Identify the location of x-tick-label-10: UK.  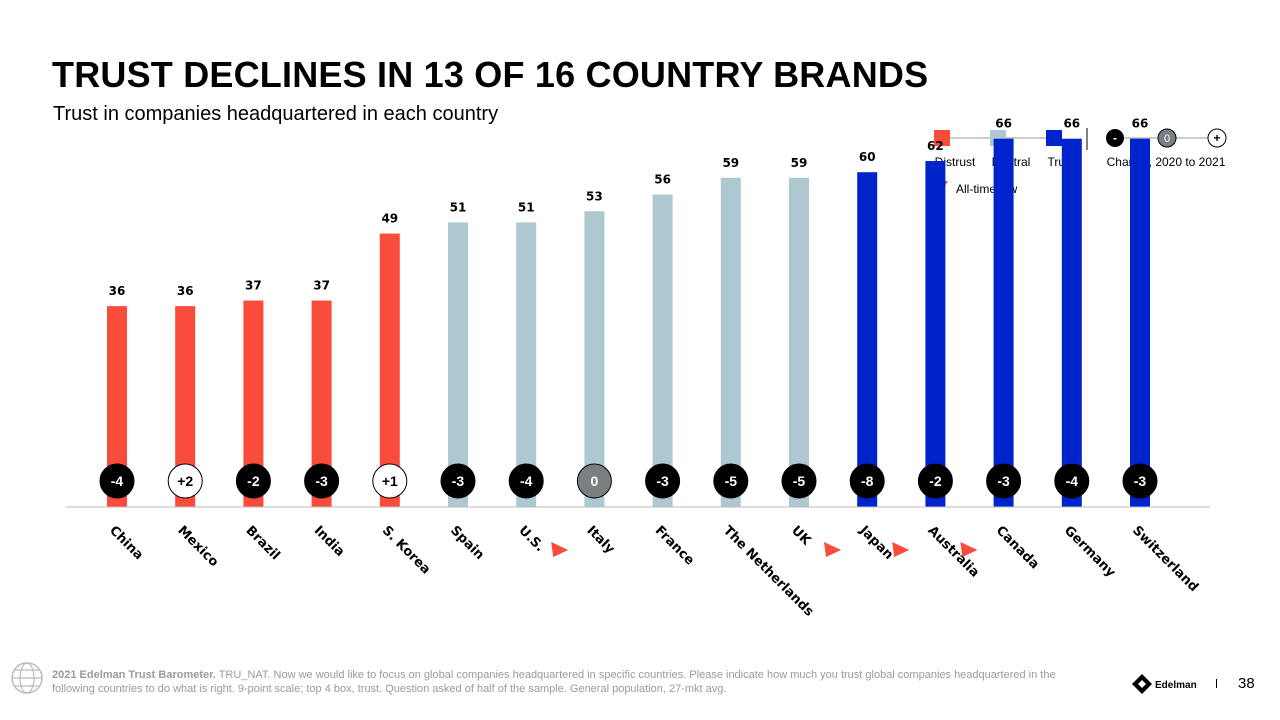
(801, 536).